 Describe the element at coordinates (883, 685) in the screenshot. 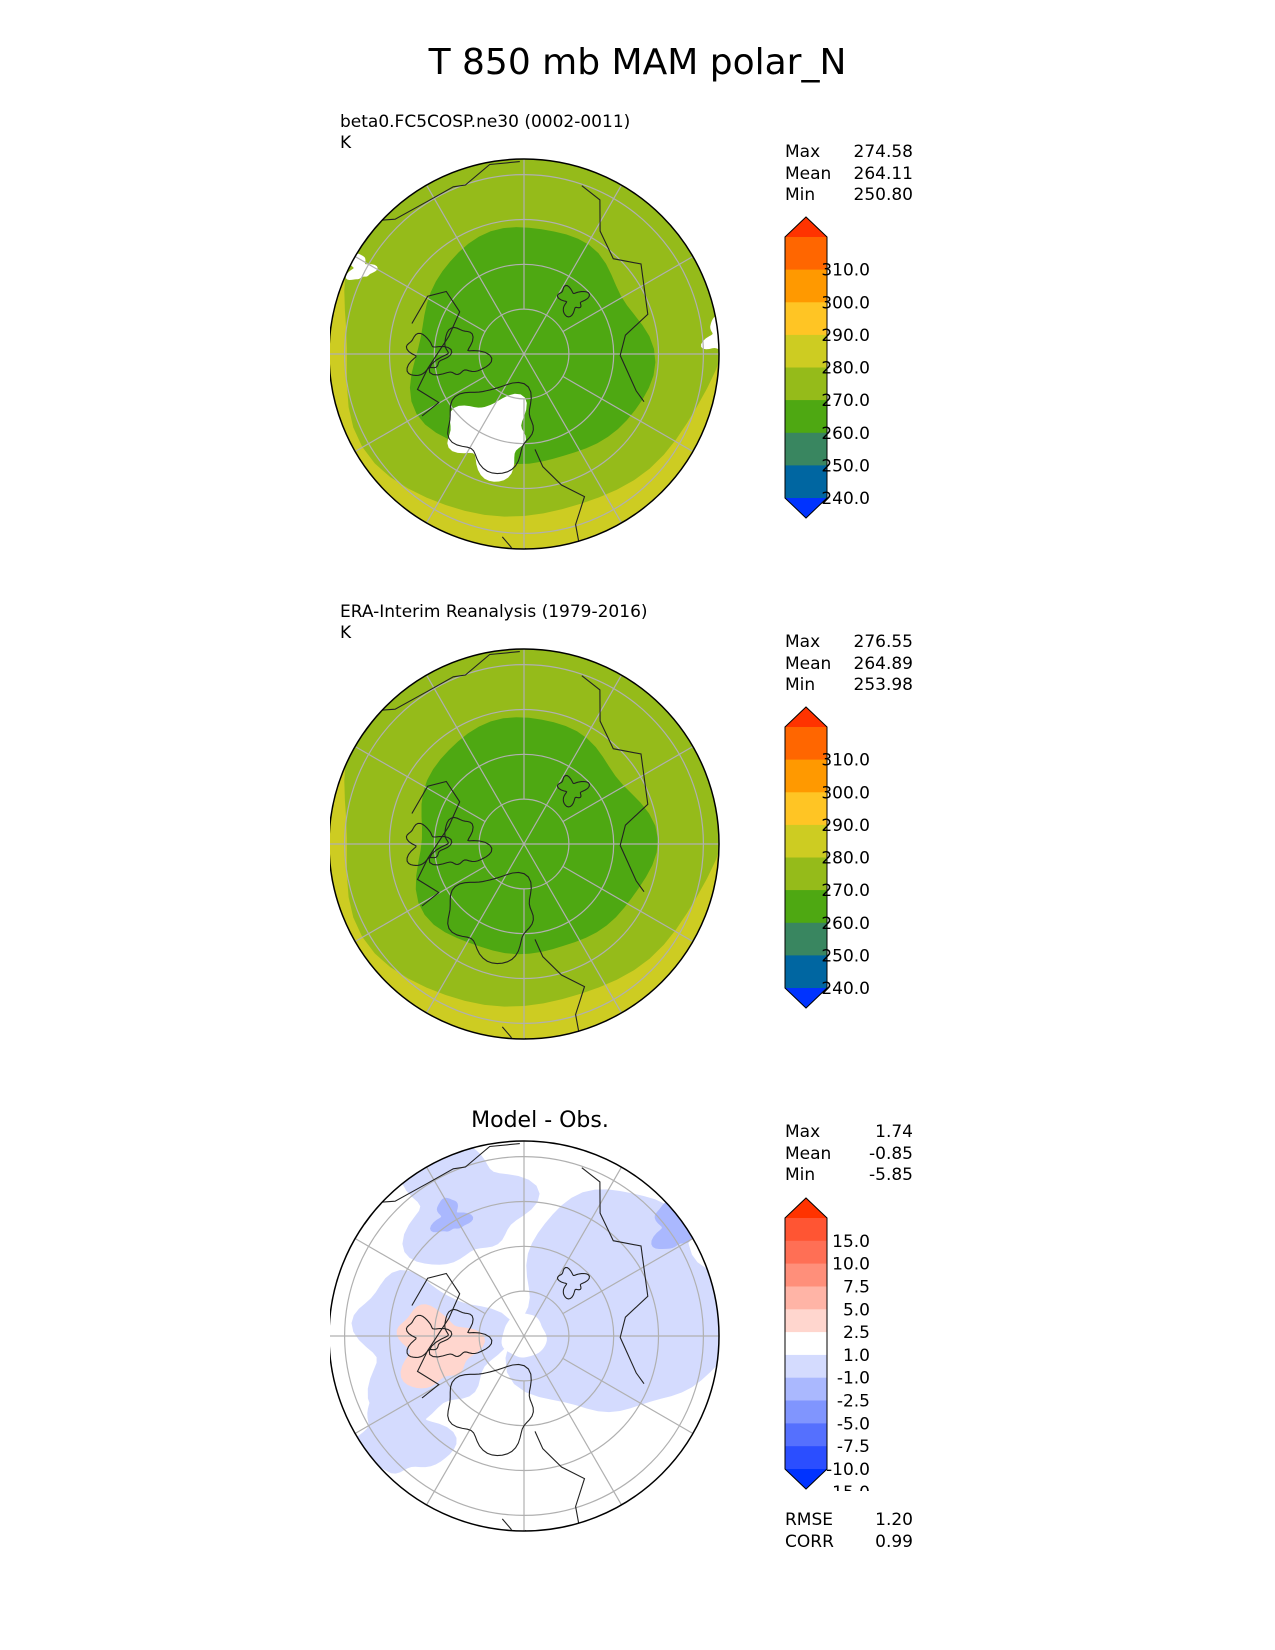

I see `stat-min-value: 253.98` at that location.